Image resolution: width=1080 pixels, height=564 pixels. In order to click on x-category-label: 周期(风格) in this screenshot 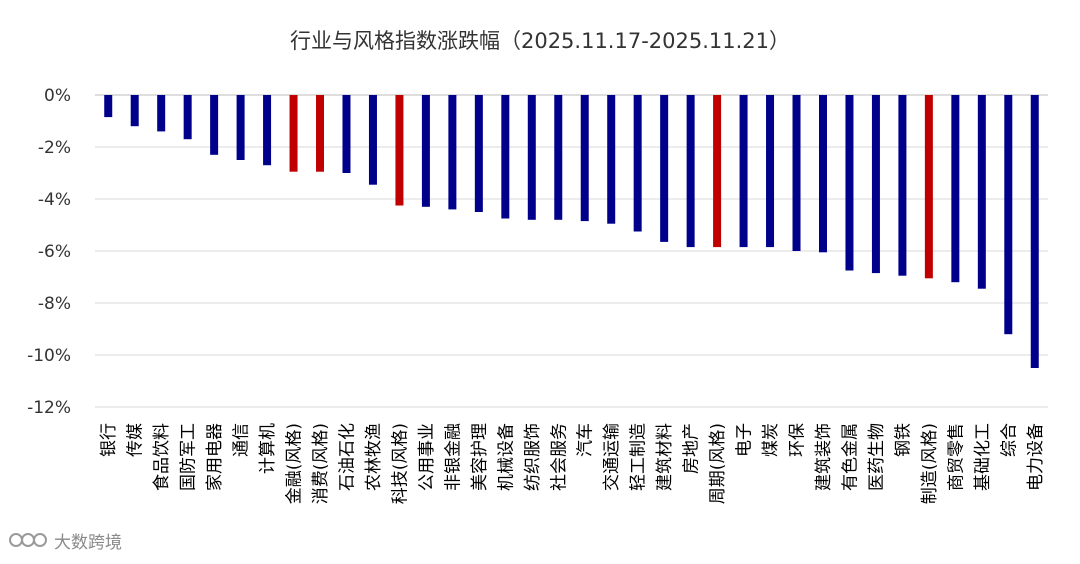, I will do `click(718, 463)`.